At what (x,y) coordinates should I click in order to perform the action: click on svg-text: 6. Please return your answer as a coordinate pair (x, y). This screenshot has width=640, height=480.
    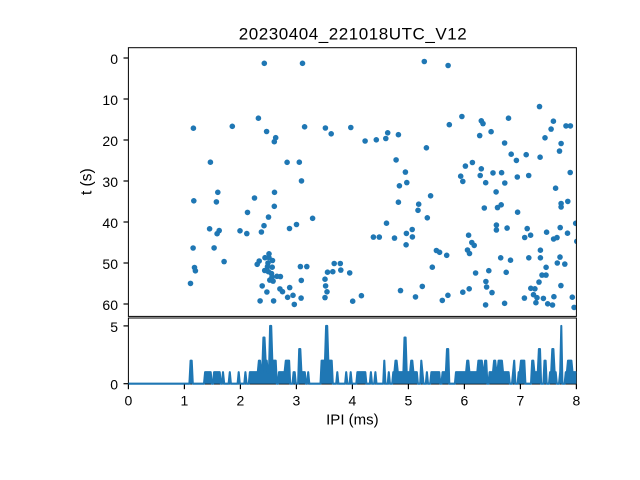
    Looking at the image, I should click on (465, 401).